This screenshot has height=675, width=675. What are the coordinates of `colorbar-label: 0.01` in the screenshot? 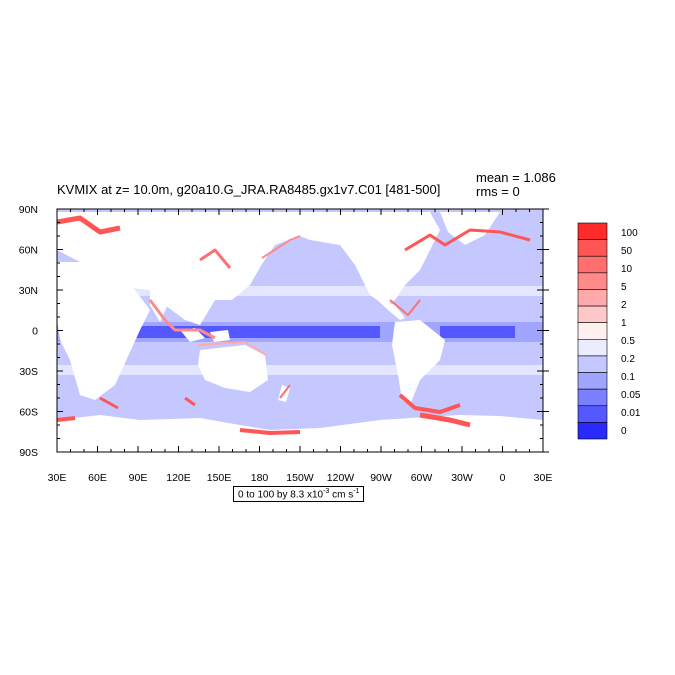 It's located at (631, 413).